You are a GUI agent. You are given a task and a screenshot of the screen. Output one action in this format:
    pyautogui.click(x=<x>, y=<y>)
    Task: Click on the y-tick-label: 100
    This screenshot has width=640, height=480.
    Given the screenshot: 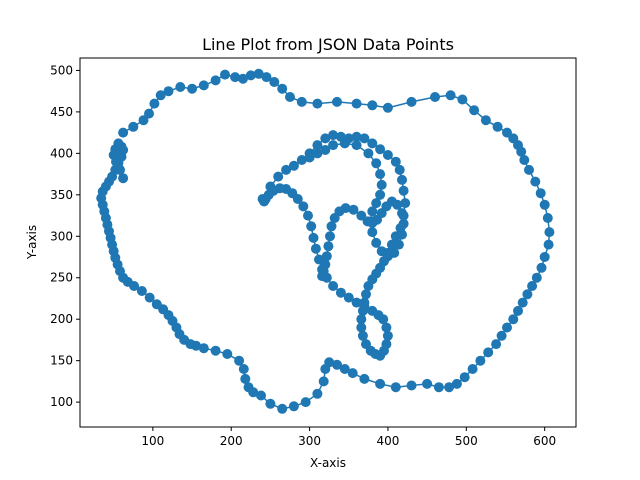 What is the action you would take?
    pyautogui.click(x=61, y=402)
    